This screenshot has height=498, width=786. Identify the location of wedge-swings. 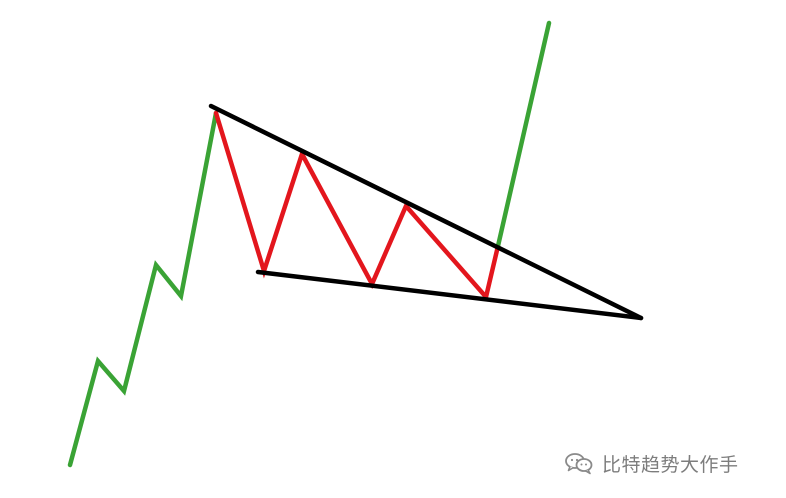
(357, 206).